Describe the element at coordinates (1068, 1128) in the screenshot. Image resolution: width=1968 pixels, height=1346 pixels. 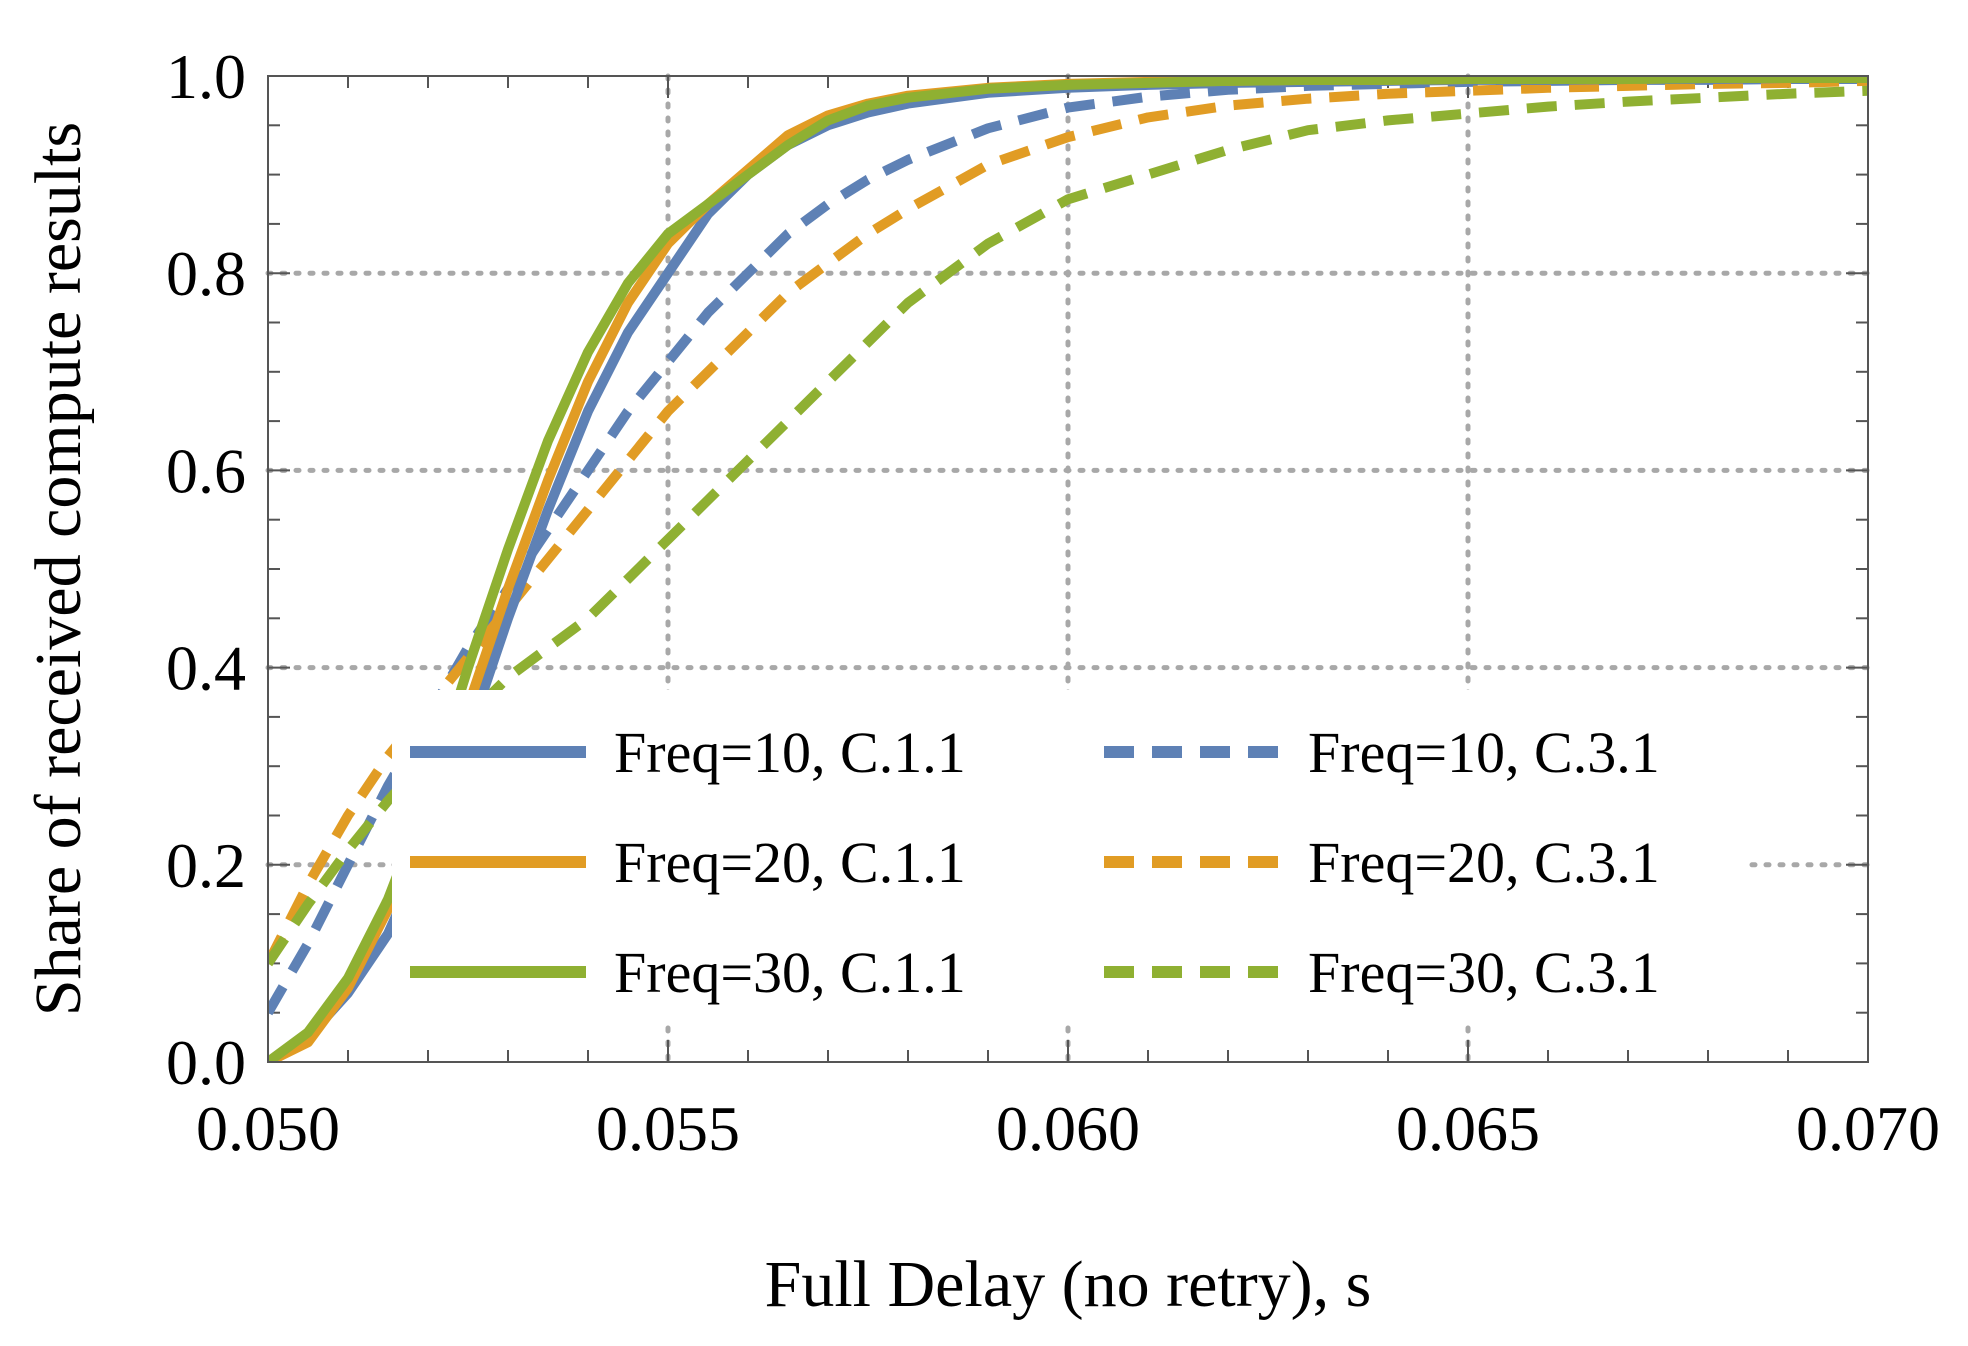
I see `x-tick-label: 0.060` at that location.